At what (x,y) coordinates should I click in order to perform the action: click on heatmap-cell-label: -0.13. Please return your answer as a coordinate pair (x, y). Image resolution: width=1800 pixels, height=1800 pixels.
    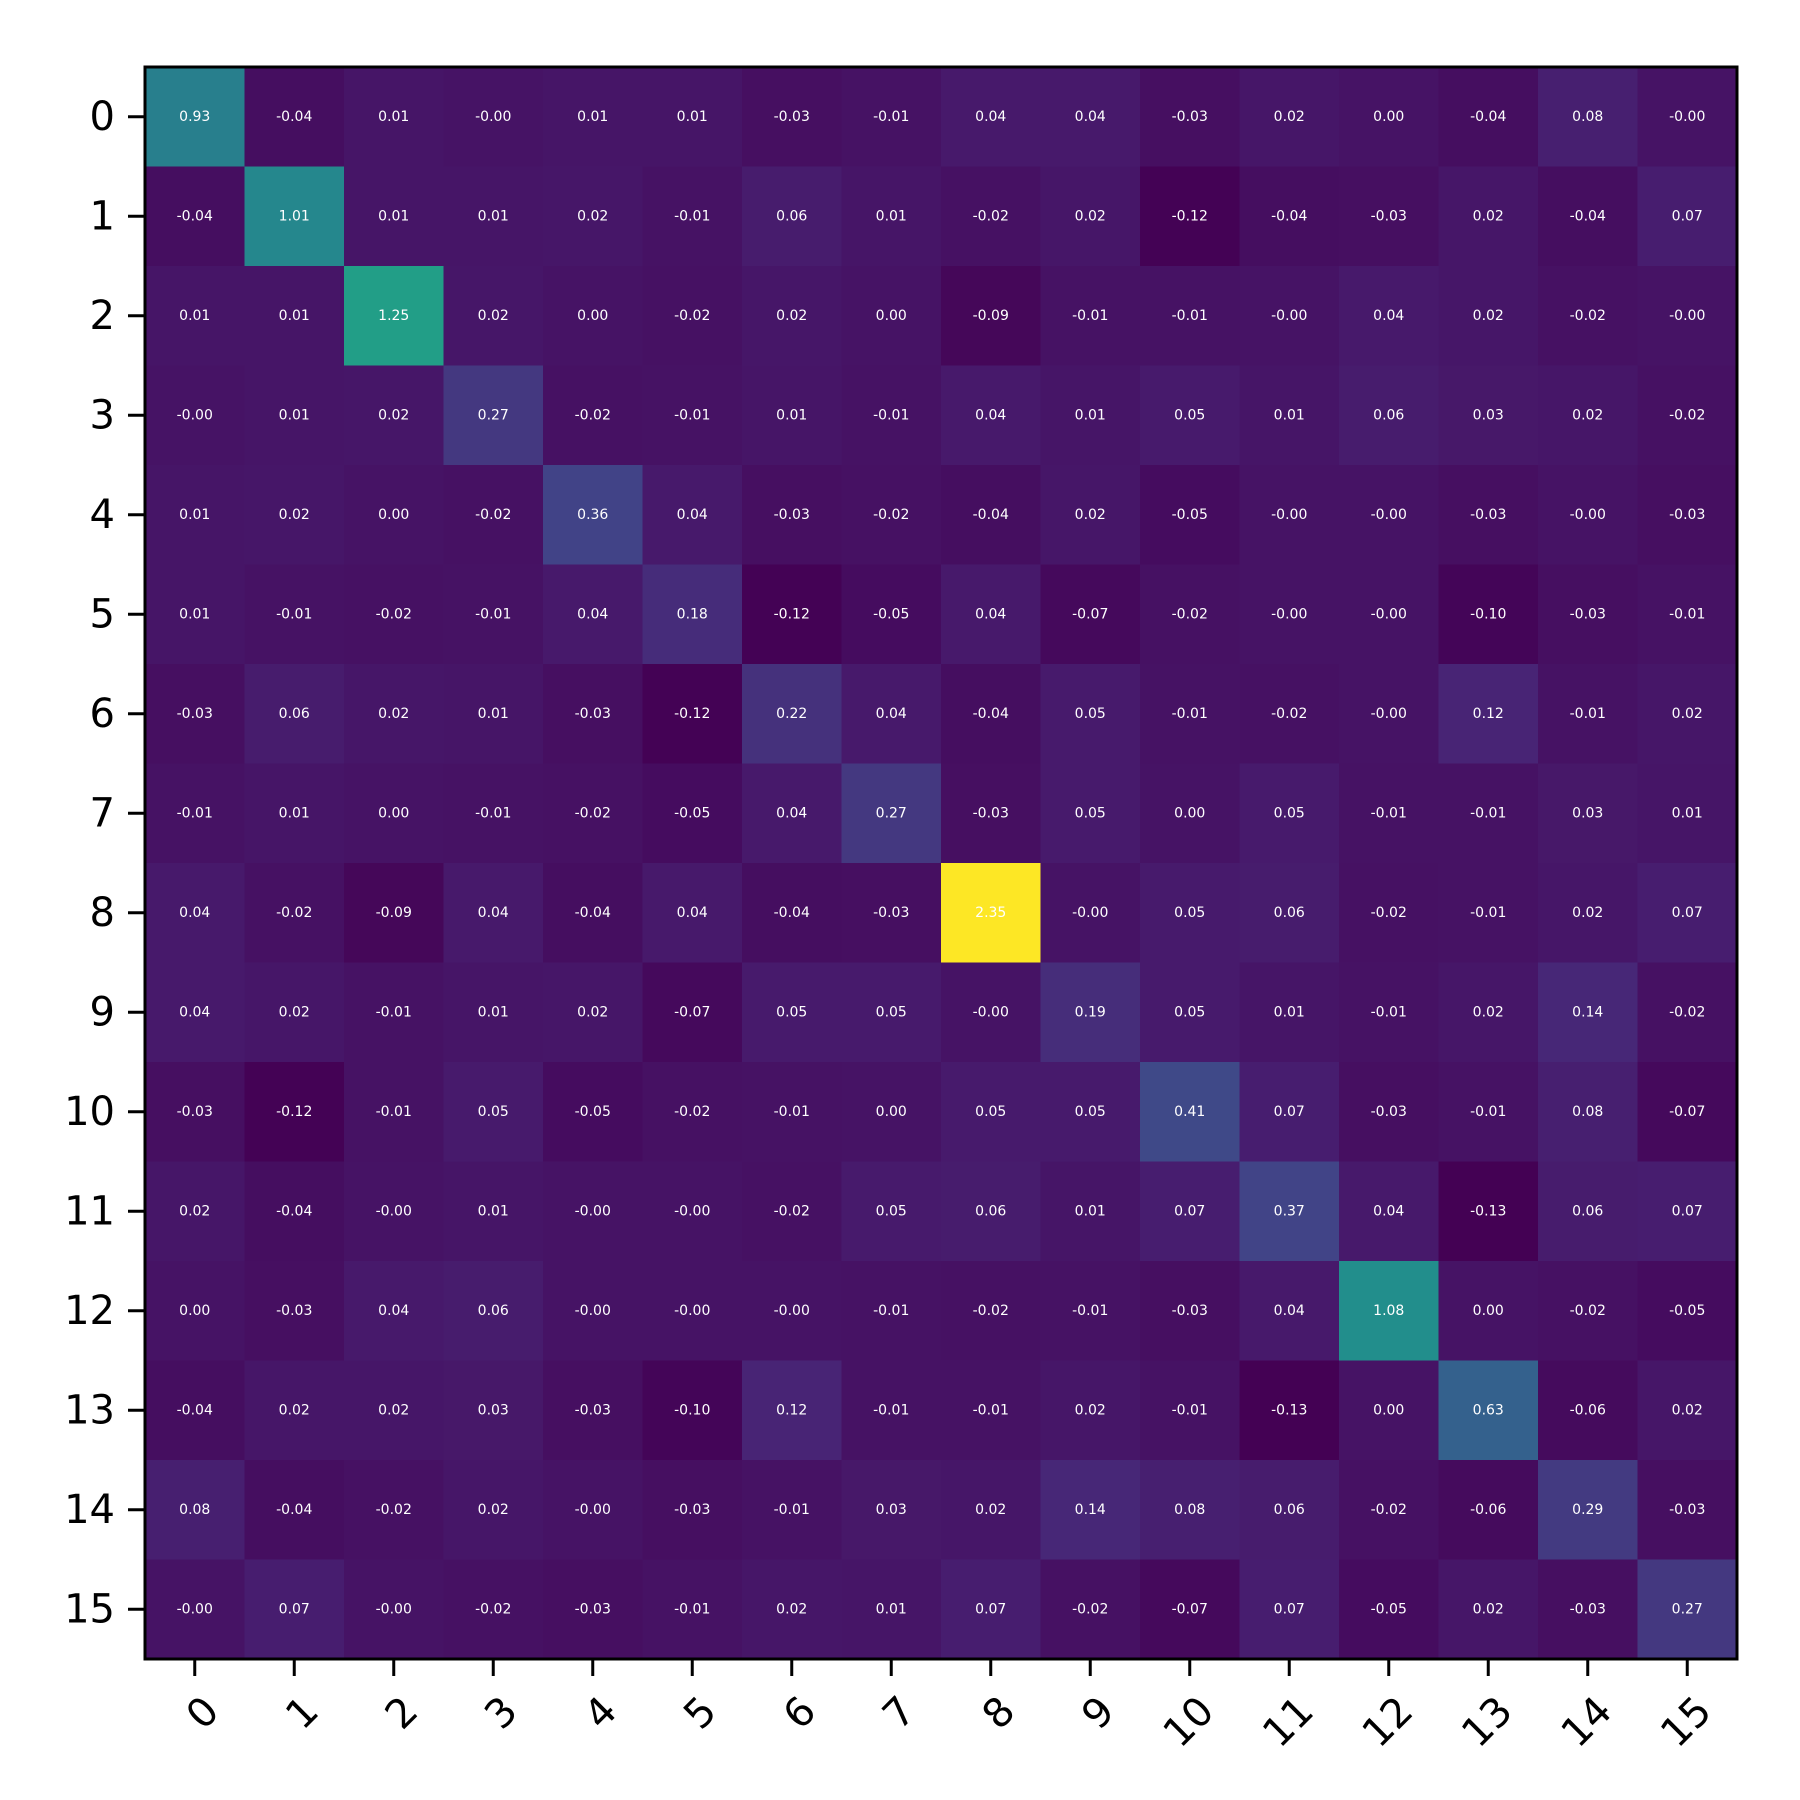
    Looking at the image, I should click on (1488, 1211).